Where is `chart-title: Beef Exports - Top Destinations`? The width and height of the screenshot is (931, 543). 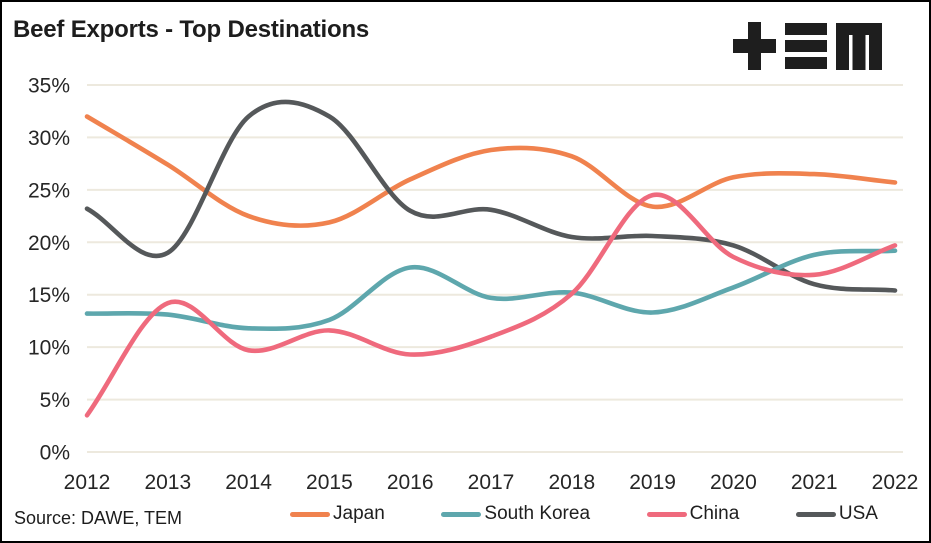 chart-title: Beef Exports - Top Destinations is located at coordinates (191, 29).